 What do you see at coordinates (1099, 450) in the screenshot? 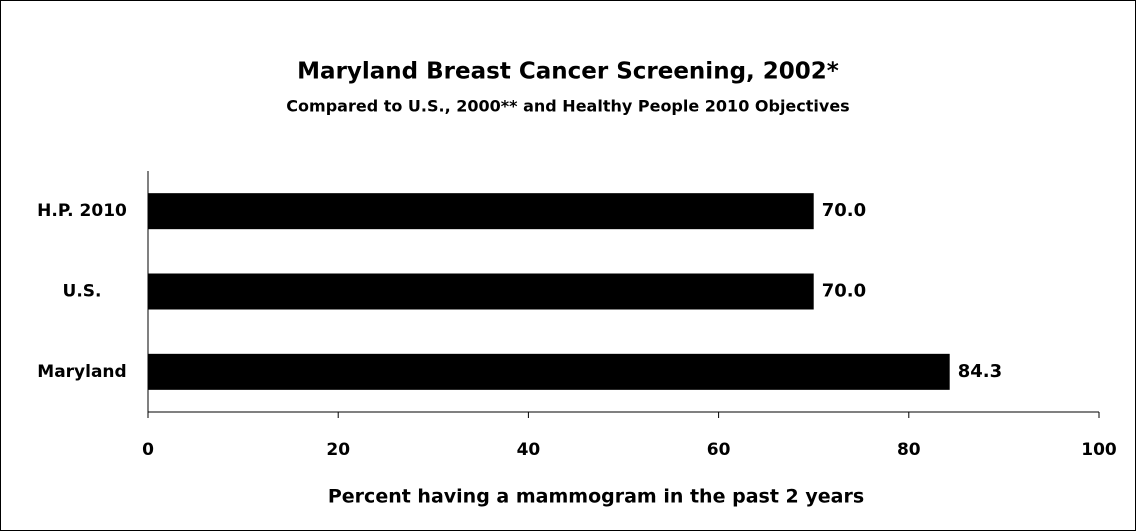
I see `x-tick-label: 100` at bounding box center [1099, 450].